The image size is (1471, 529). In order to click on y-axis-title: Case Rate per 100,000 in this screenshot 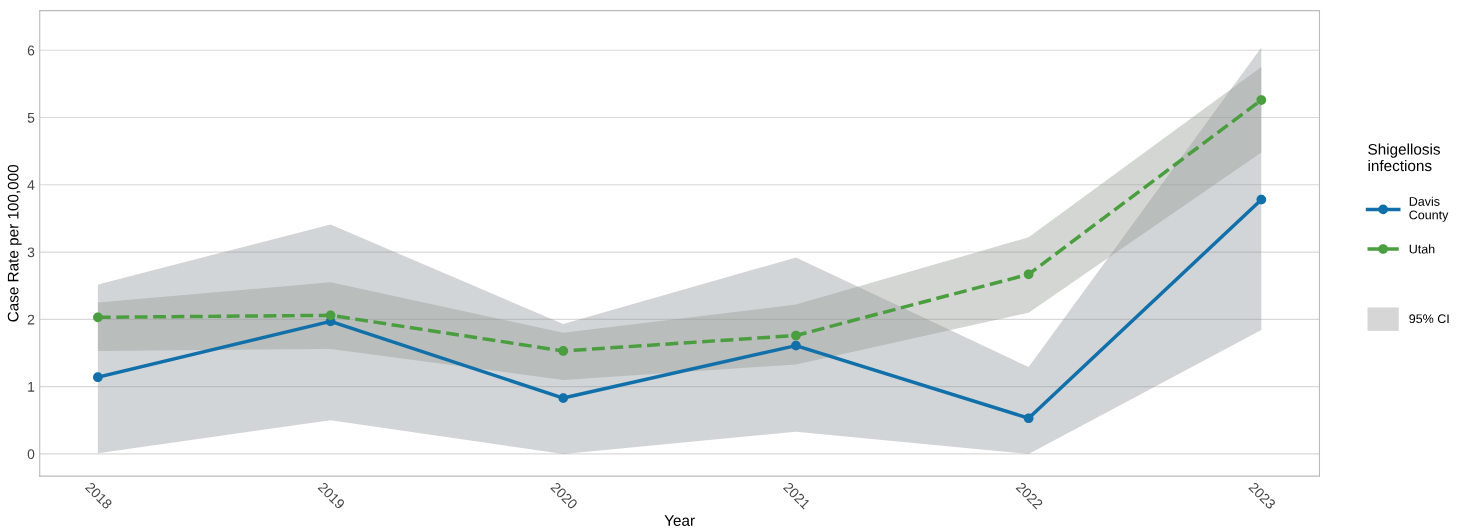, I will do `click(14, 243)`.